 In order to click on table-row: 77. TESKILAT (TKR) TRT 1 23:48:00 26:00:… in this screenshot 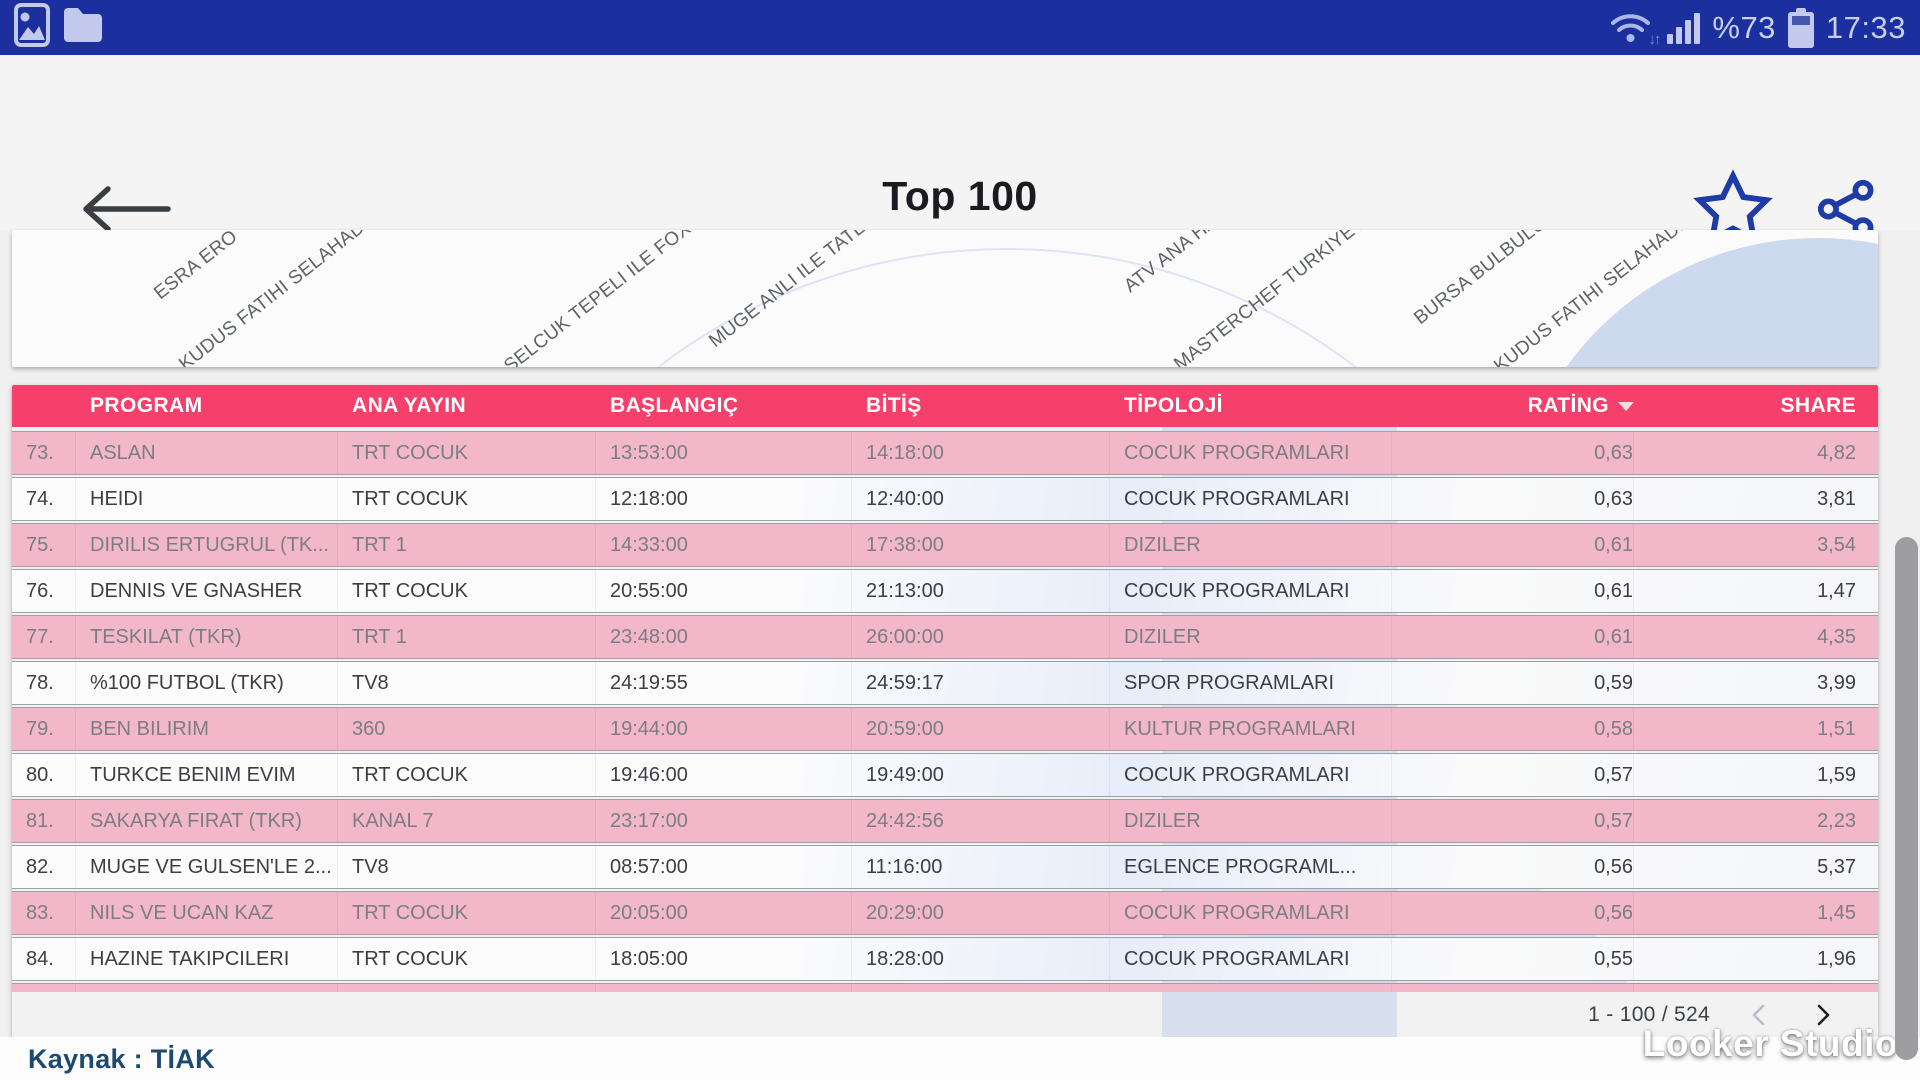, I will do `click(945, 637)`.